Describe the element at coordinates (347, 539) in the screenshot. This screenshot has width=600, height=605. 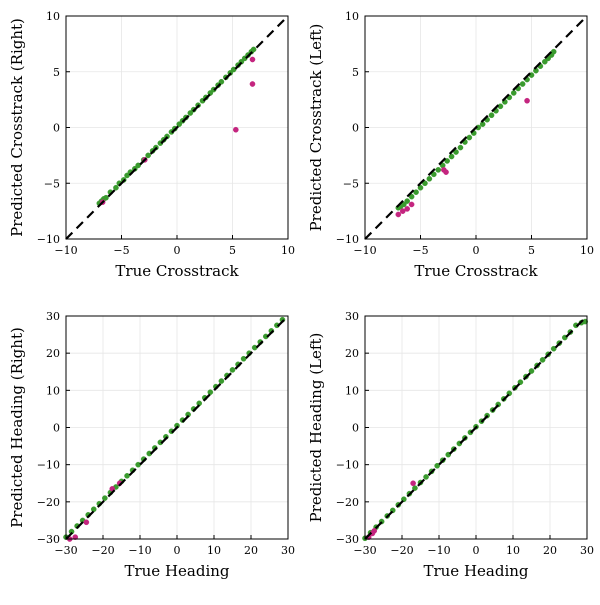
I see `y-tick-label: −30` at that location.